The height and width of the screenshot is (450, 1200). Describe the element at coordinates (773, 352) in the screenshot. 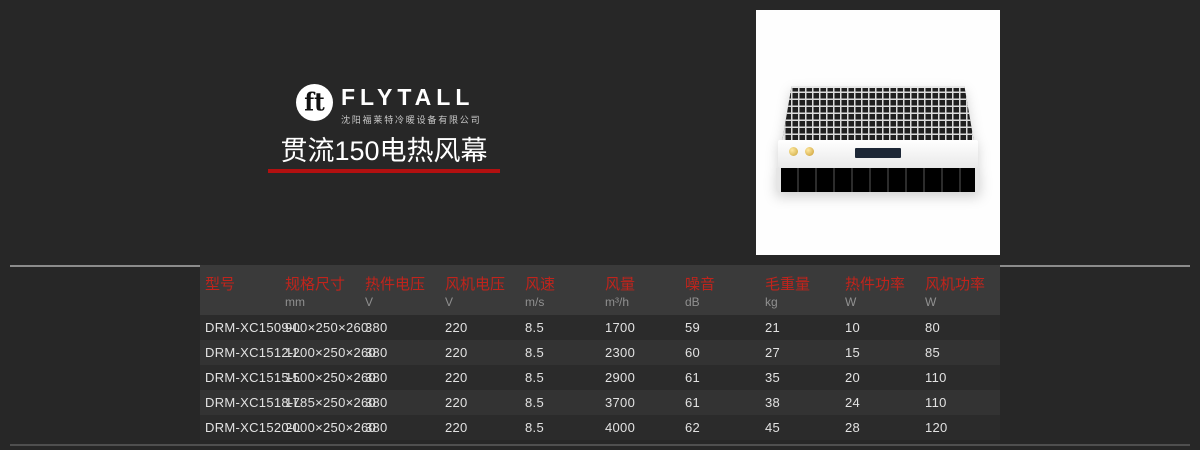

I see `cell-gross-weight: 27` at that location.